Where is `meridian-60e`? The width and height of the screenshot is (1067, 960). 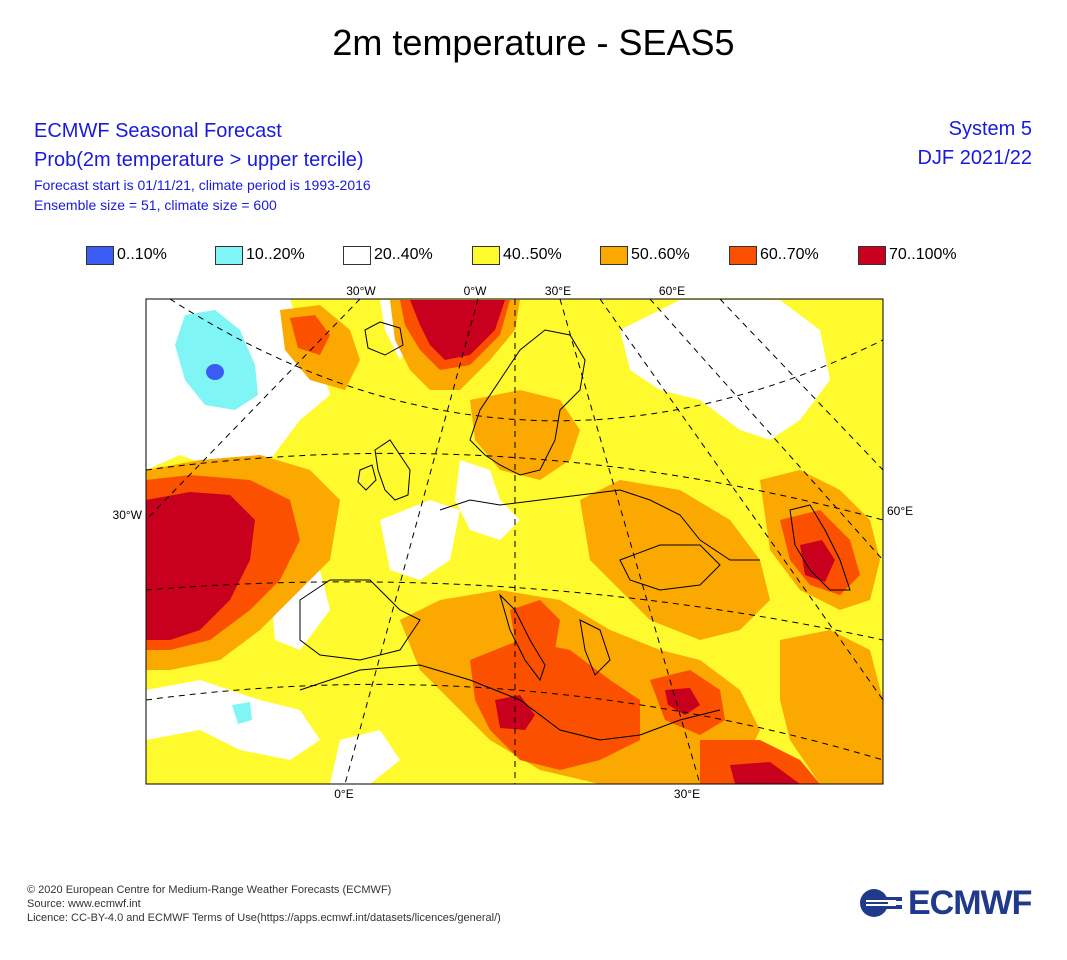
meridian-60e is located at coordinates (630, 541).